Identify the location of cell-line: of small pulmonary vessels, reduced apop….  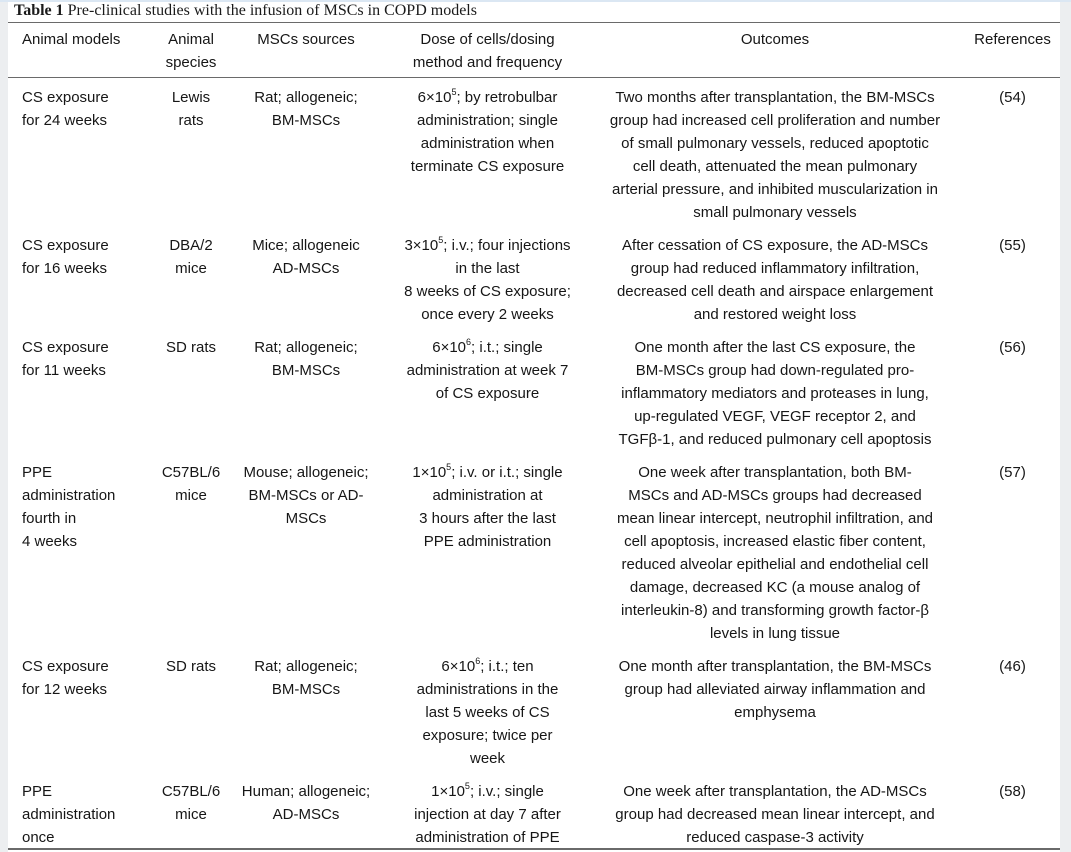
(775, 143).